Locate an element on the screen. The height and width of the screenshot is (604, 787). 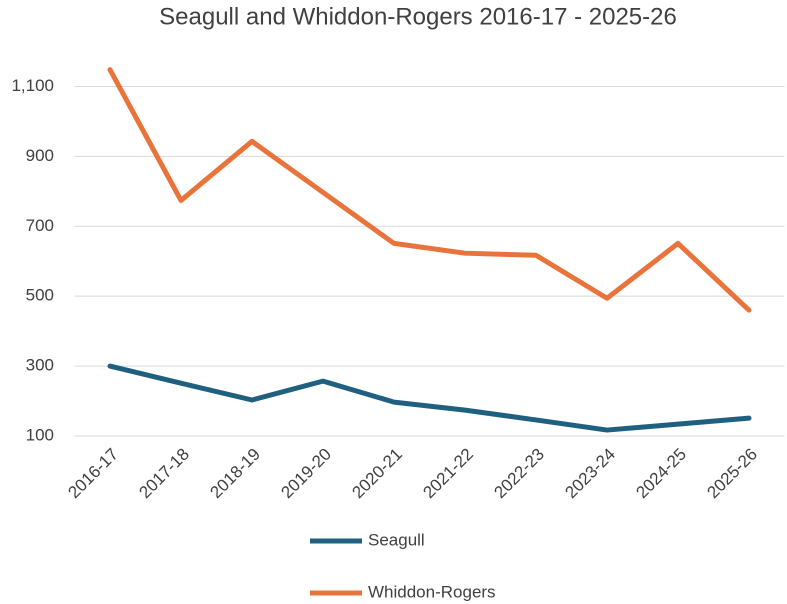
x-tick-label: 2017-18 is located at coordinates (164, 474).